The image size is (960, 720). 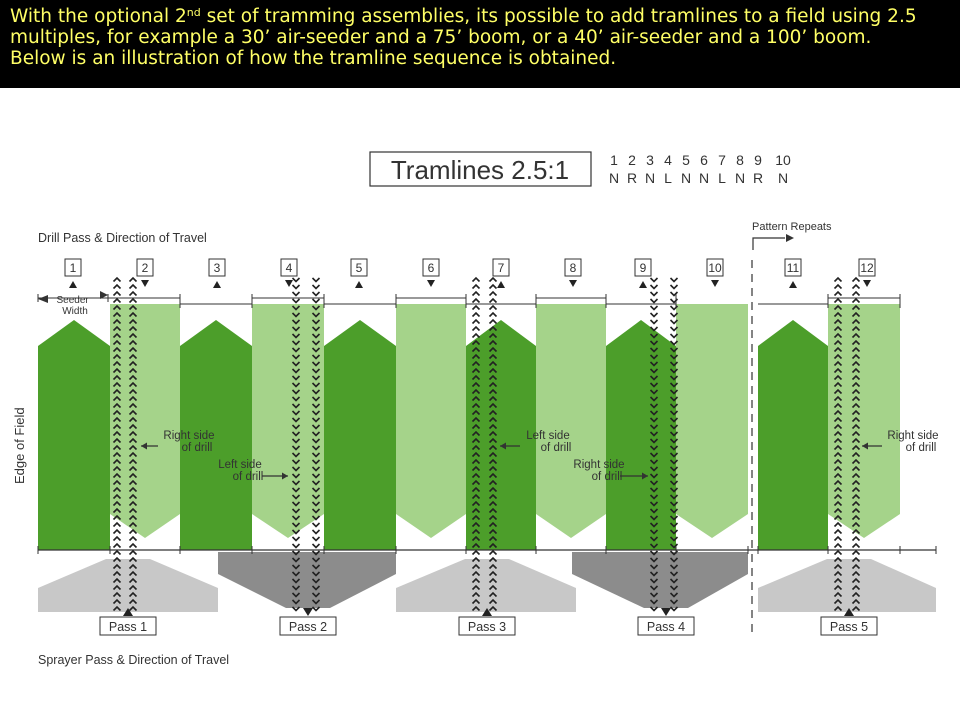 I want to click on sequence-number: 4, so click(x=668, y=160).